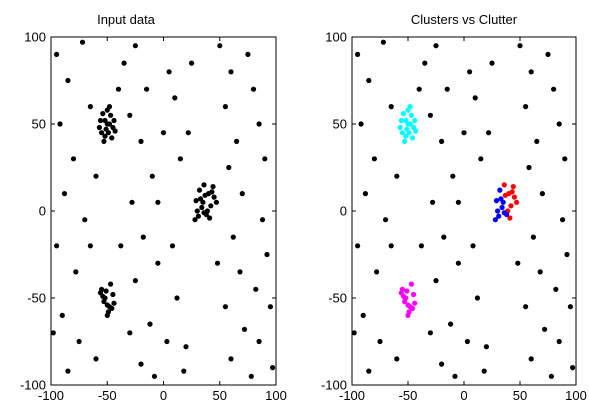 This screenshot has width=589, height=408. Describe the element at coordinates (39, 124) in the screenshot. I see `y-tick-label: 50` at that location.